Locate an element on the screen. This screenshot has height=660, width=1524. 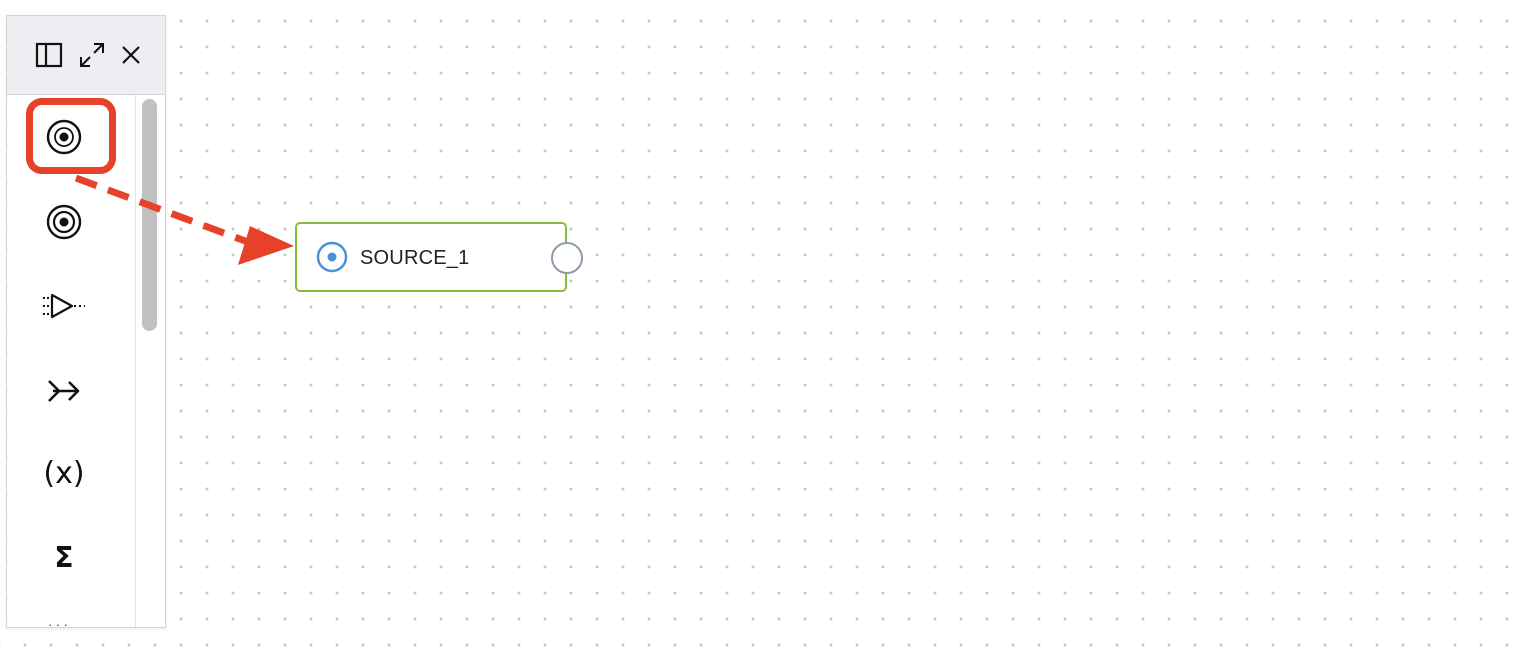
palette-header is located at coordinates (86, 55).